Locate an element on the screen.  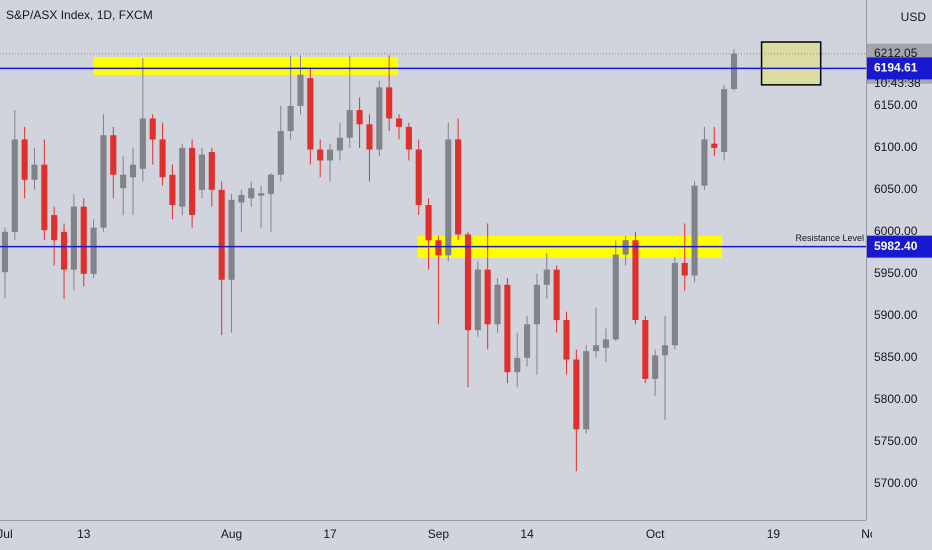
y-tick-label: 6000.00 is located at coordinates (896, 231).